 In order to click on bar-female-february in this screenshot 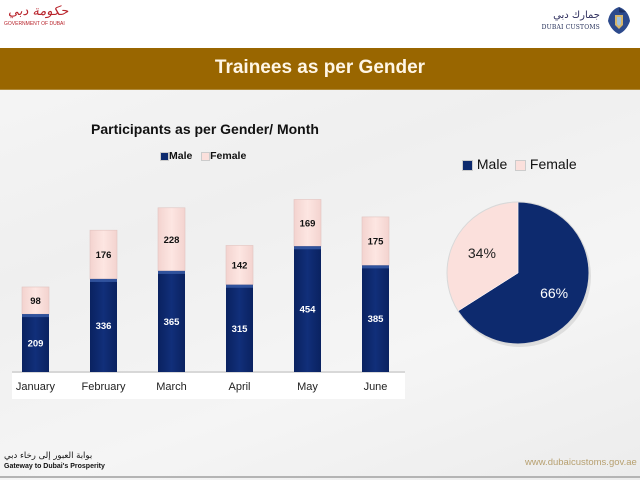, I will do `click(103, 254)`.